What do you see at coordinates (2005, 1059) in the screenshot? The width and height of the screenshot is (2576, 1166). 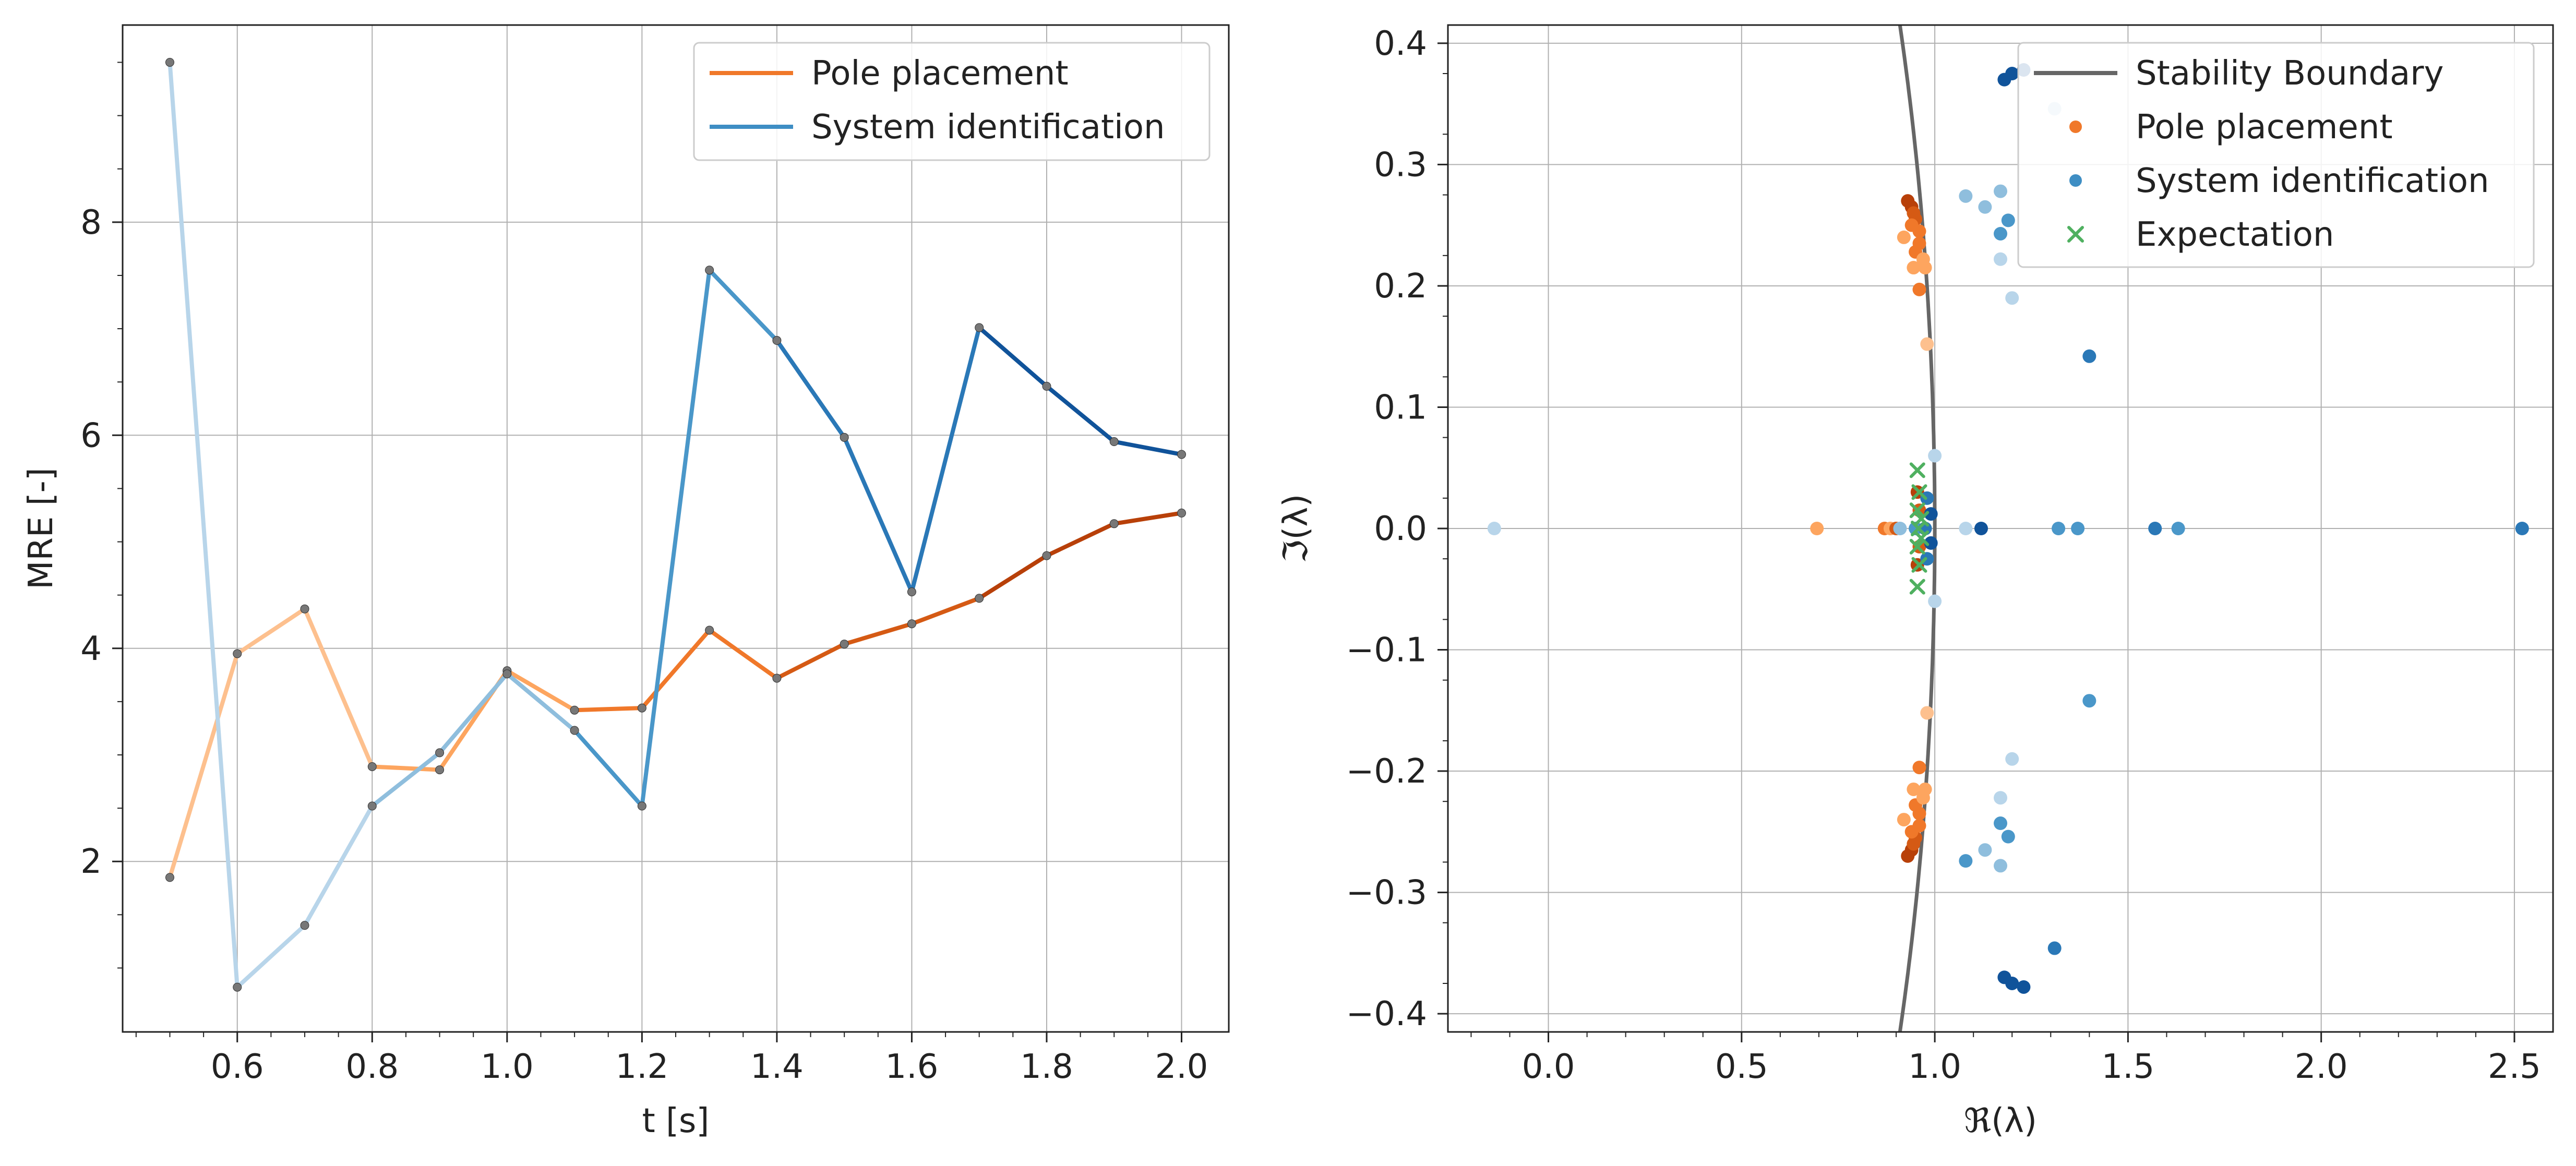 I see `eigen-x-ticks: 0.0 0.5 1.0 1.5 2.0 2.5` at bounding box center [2005, 1059].